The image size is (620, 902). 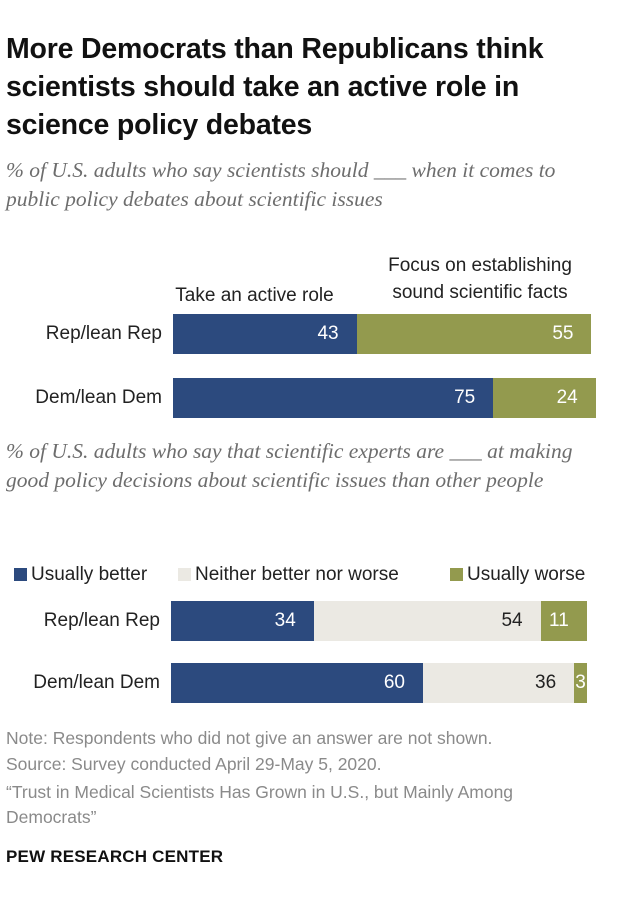 What do you see at coordinates (184, 574) in the screenshot?
I see `legend-swatch-neither` at bounding box center [184, 574].